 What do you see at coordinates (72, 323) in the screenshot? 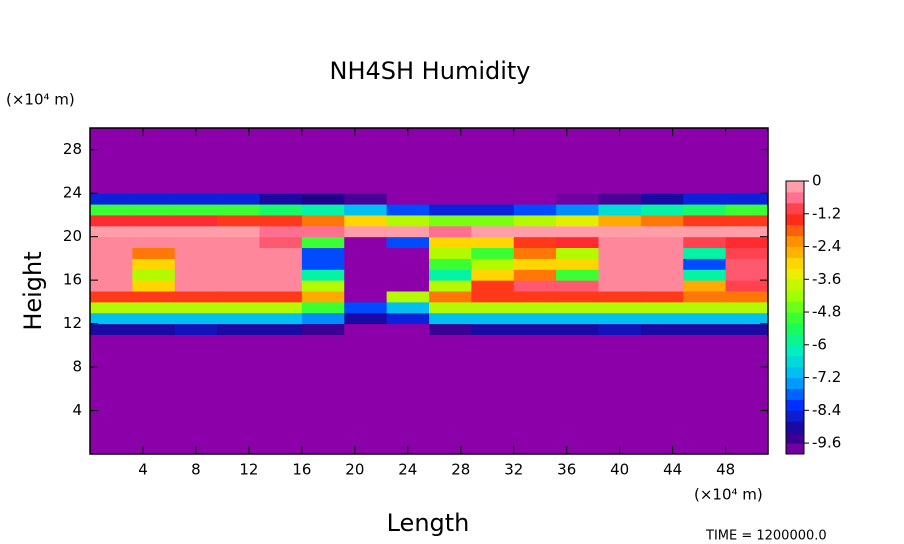
I see `y-tick-label: 12` at bounding box center [72, 323].